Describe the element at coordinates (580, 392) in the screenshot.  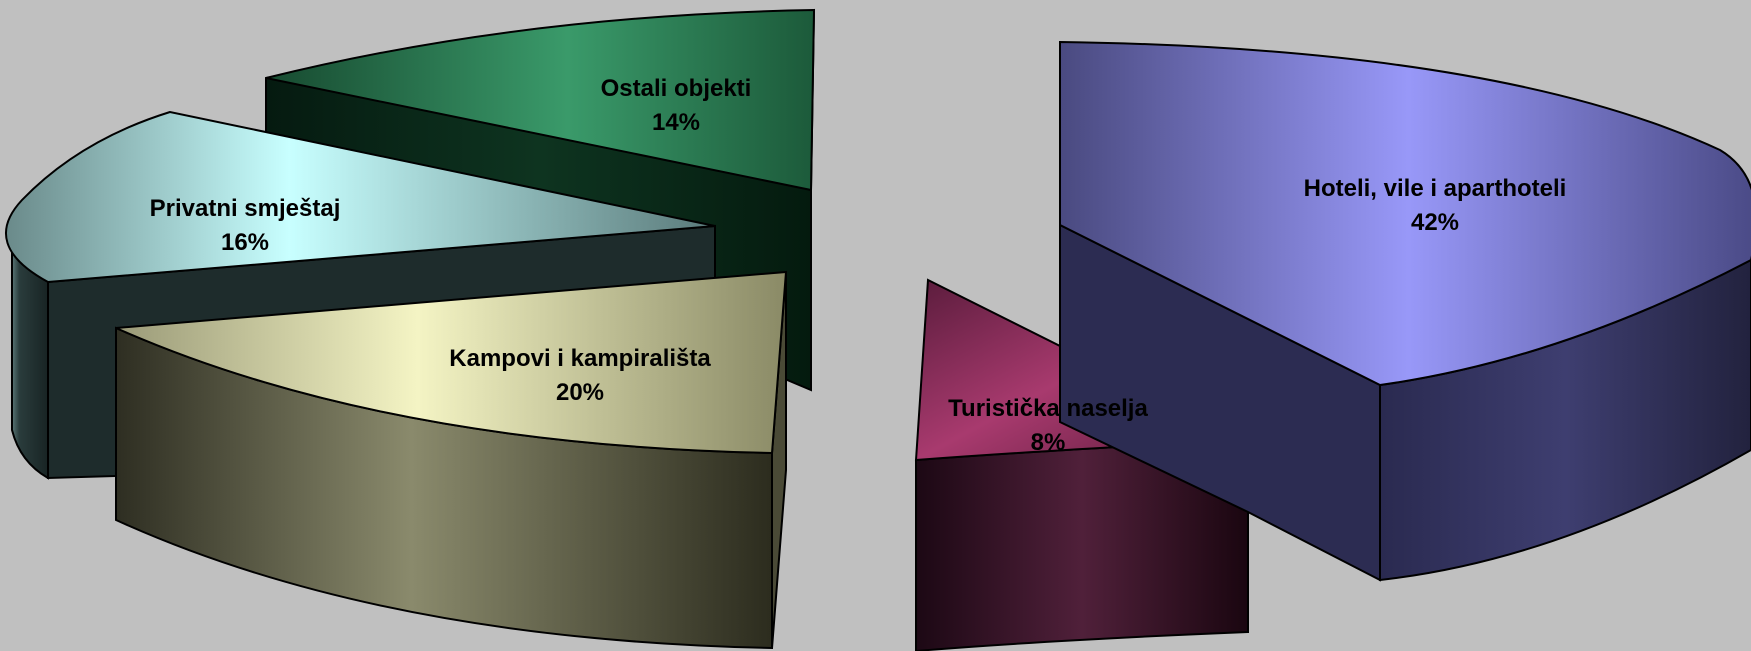
I see `percent-kampovi-kampiralista: 20%` at that location.